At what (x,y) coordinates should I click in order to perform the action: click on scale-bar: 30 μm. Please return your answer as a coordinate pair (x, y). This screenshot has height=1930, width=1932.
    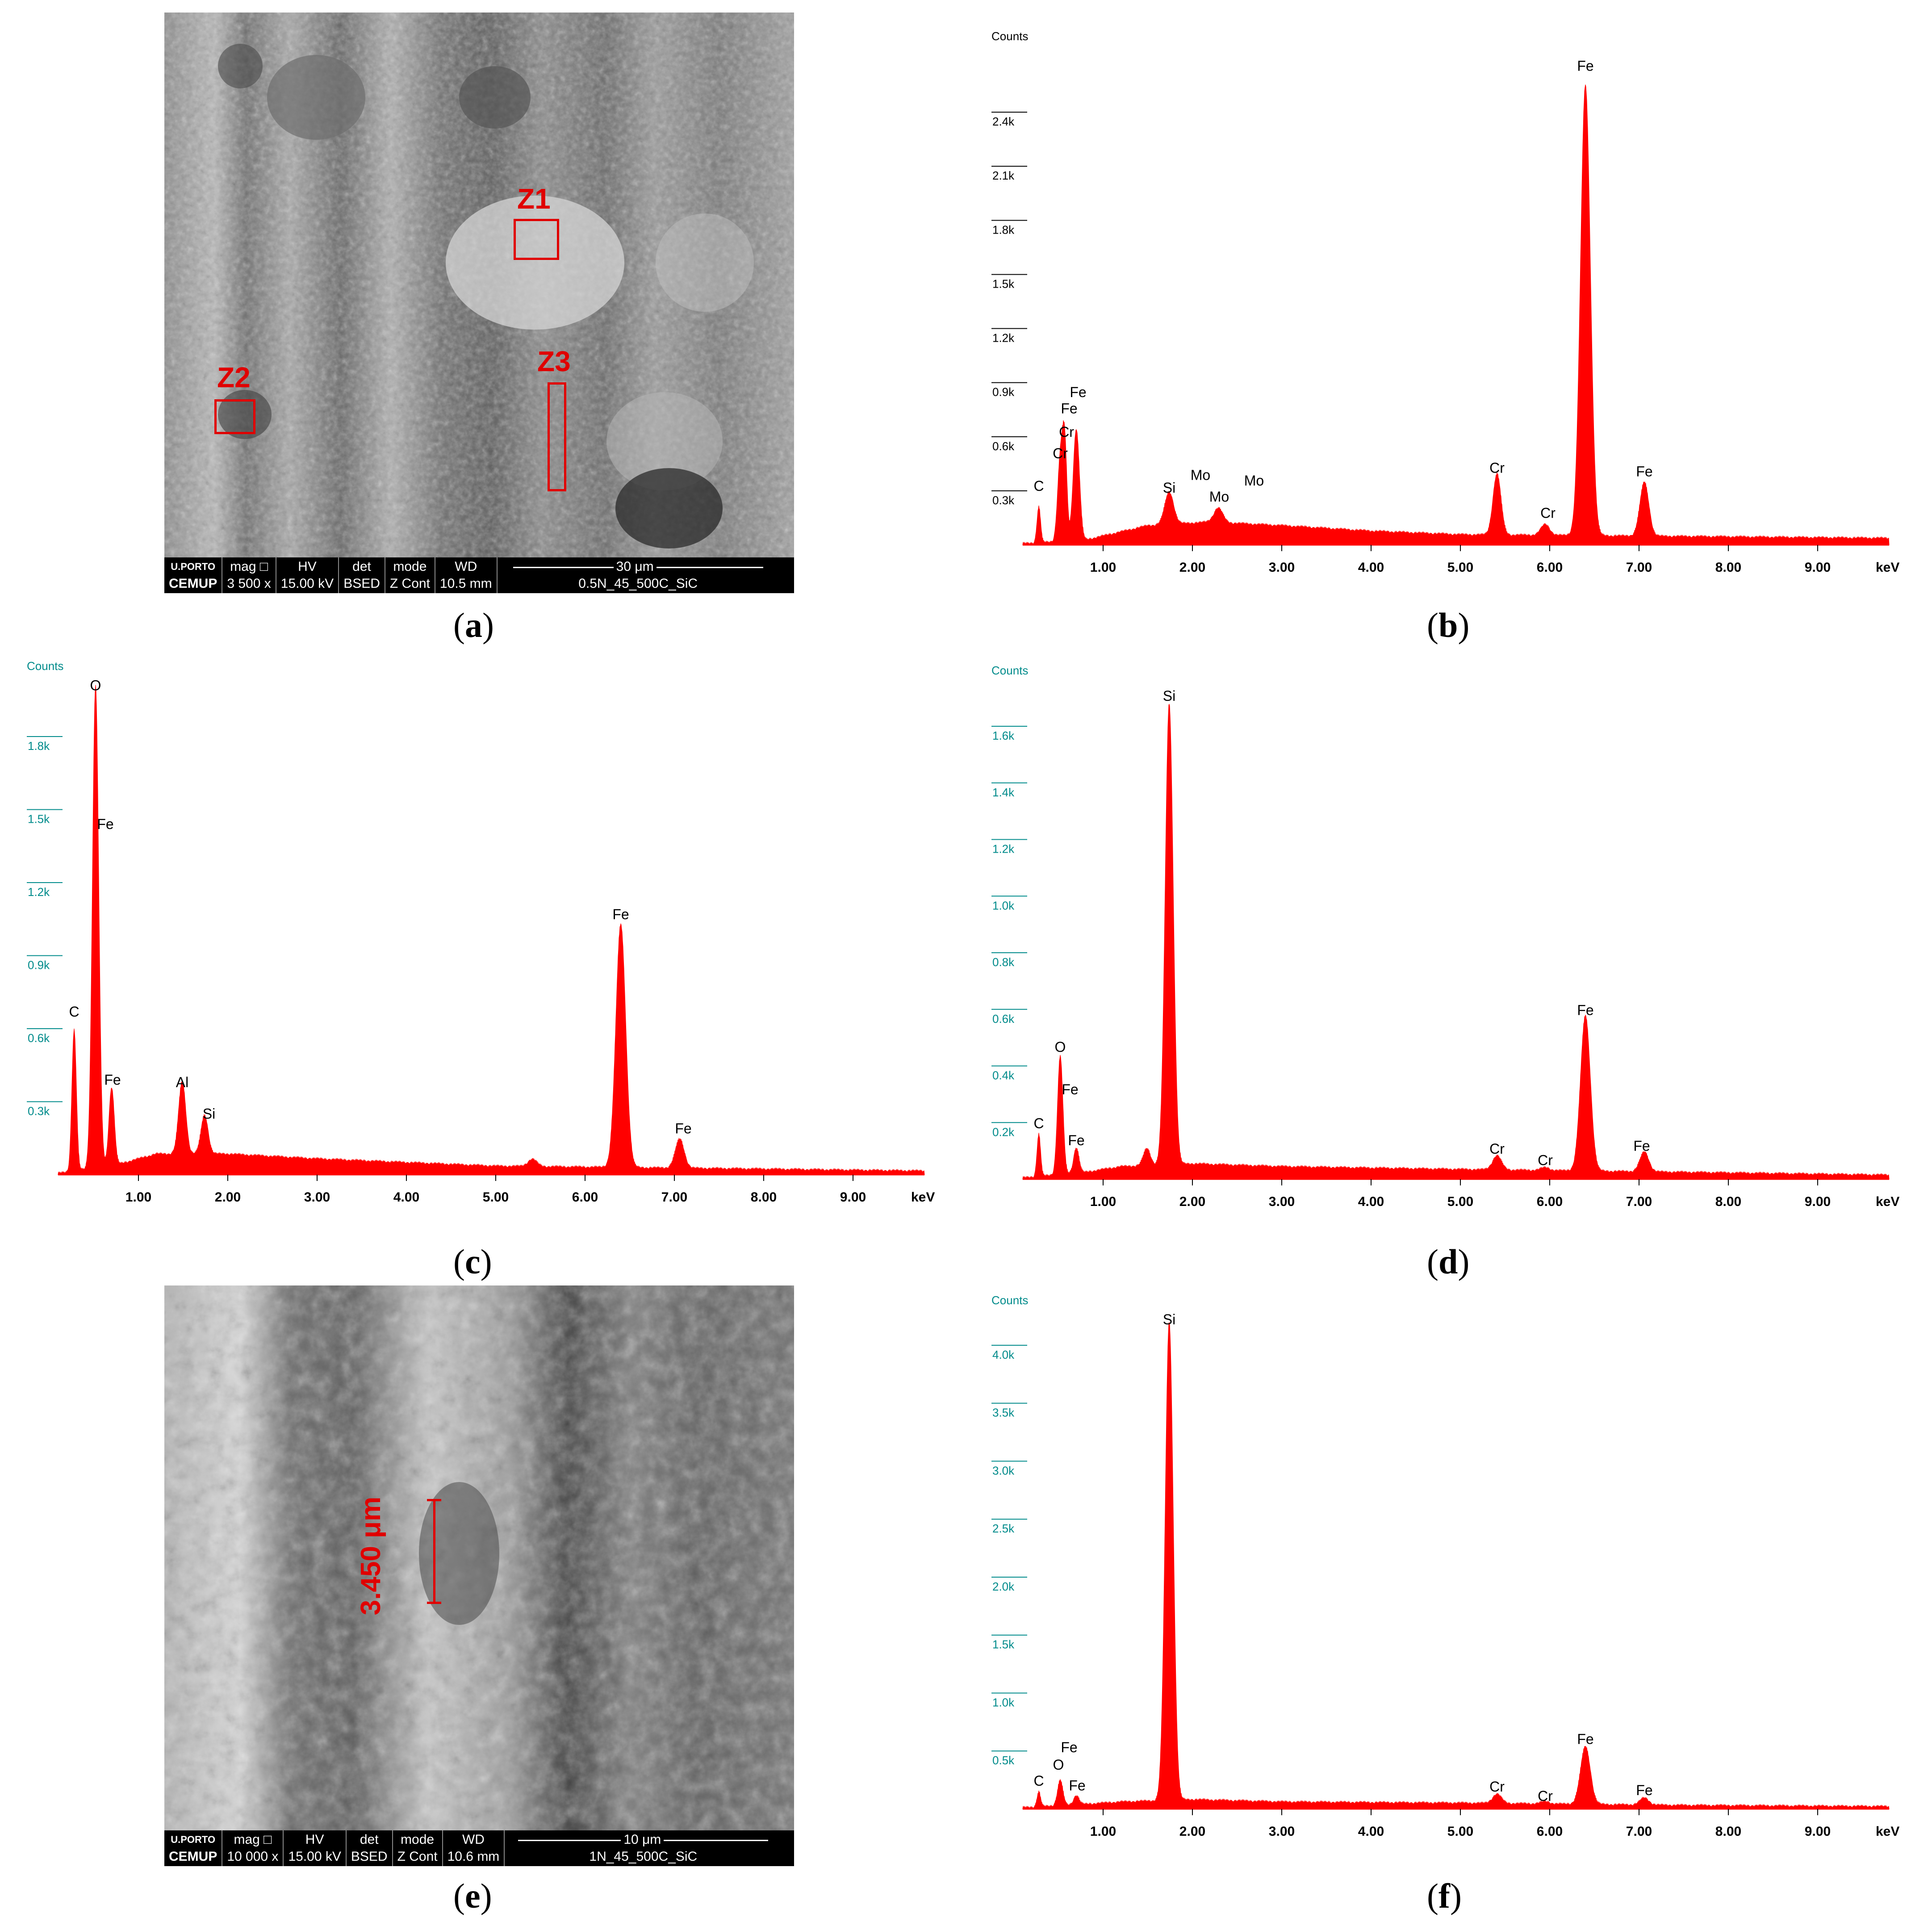
    Looking at the image, I should click on (638, 566).